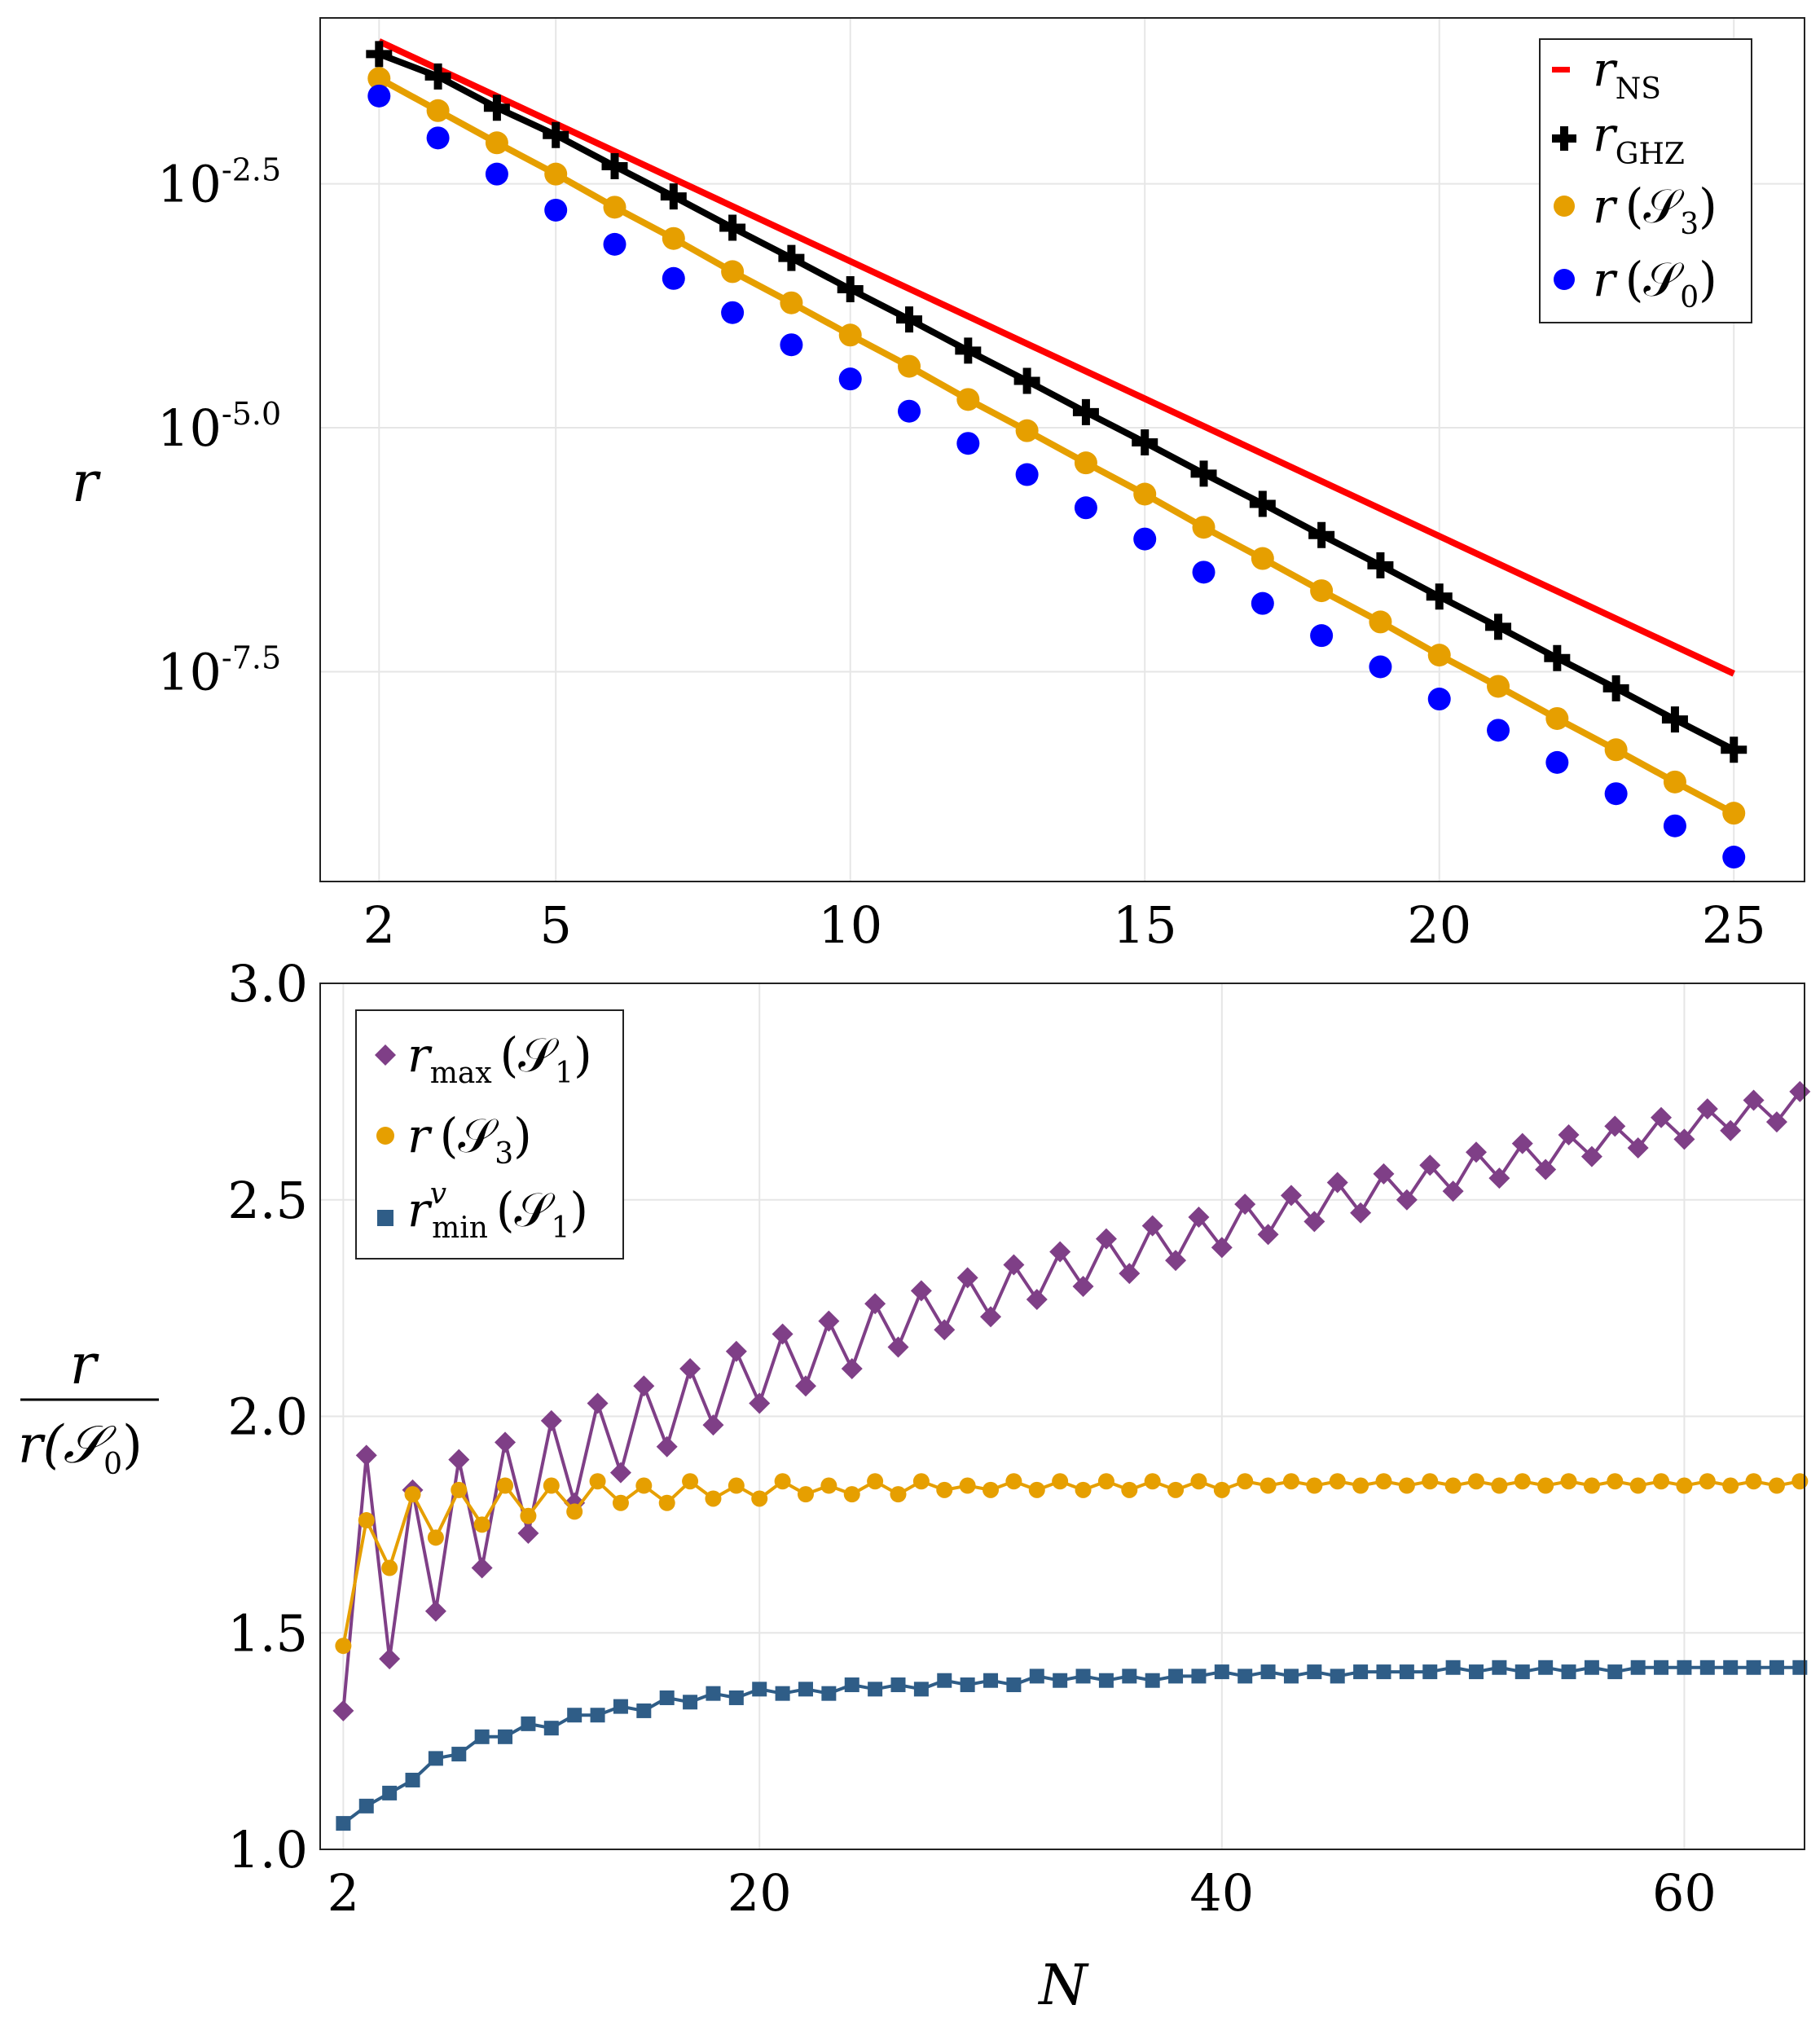 The image size is (1820, 2018). Describe the element at coordinates (1655, 206) in the screenshot. I see `legend-s3-arg: (𝒮` at that location.